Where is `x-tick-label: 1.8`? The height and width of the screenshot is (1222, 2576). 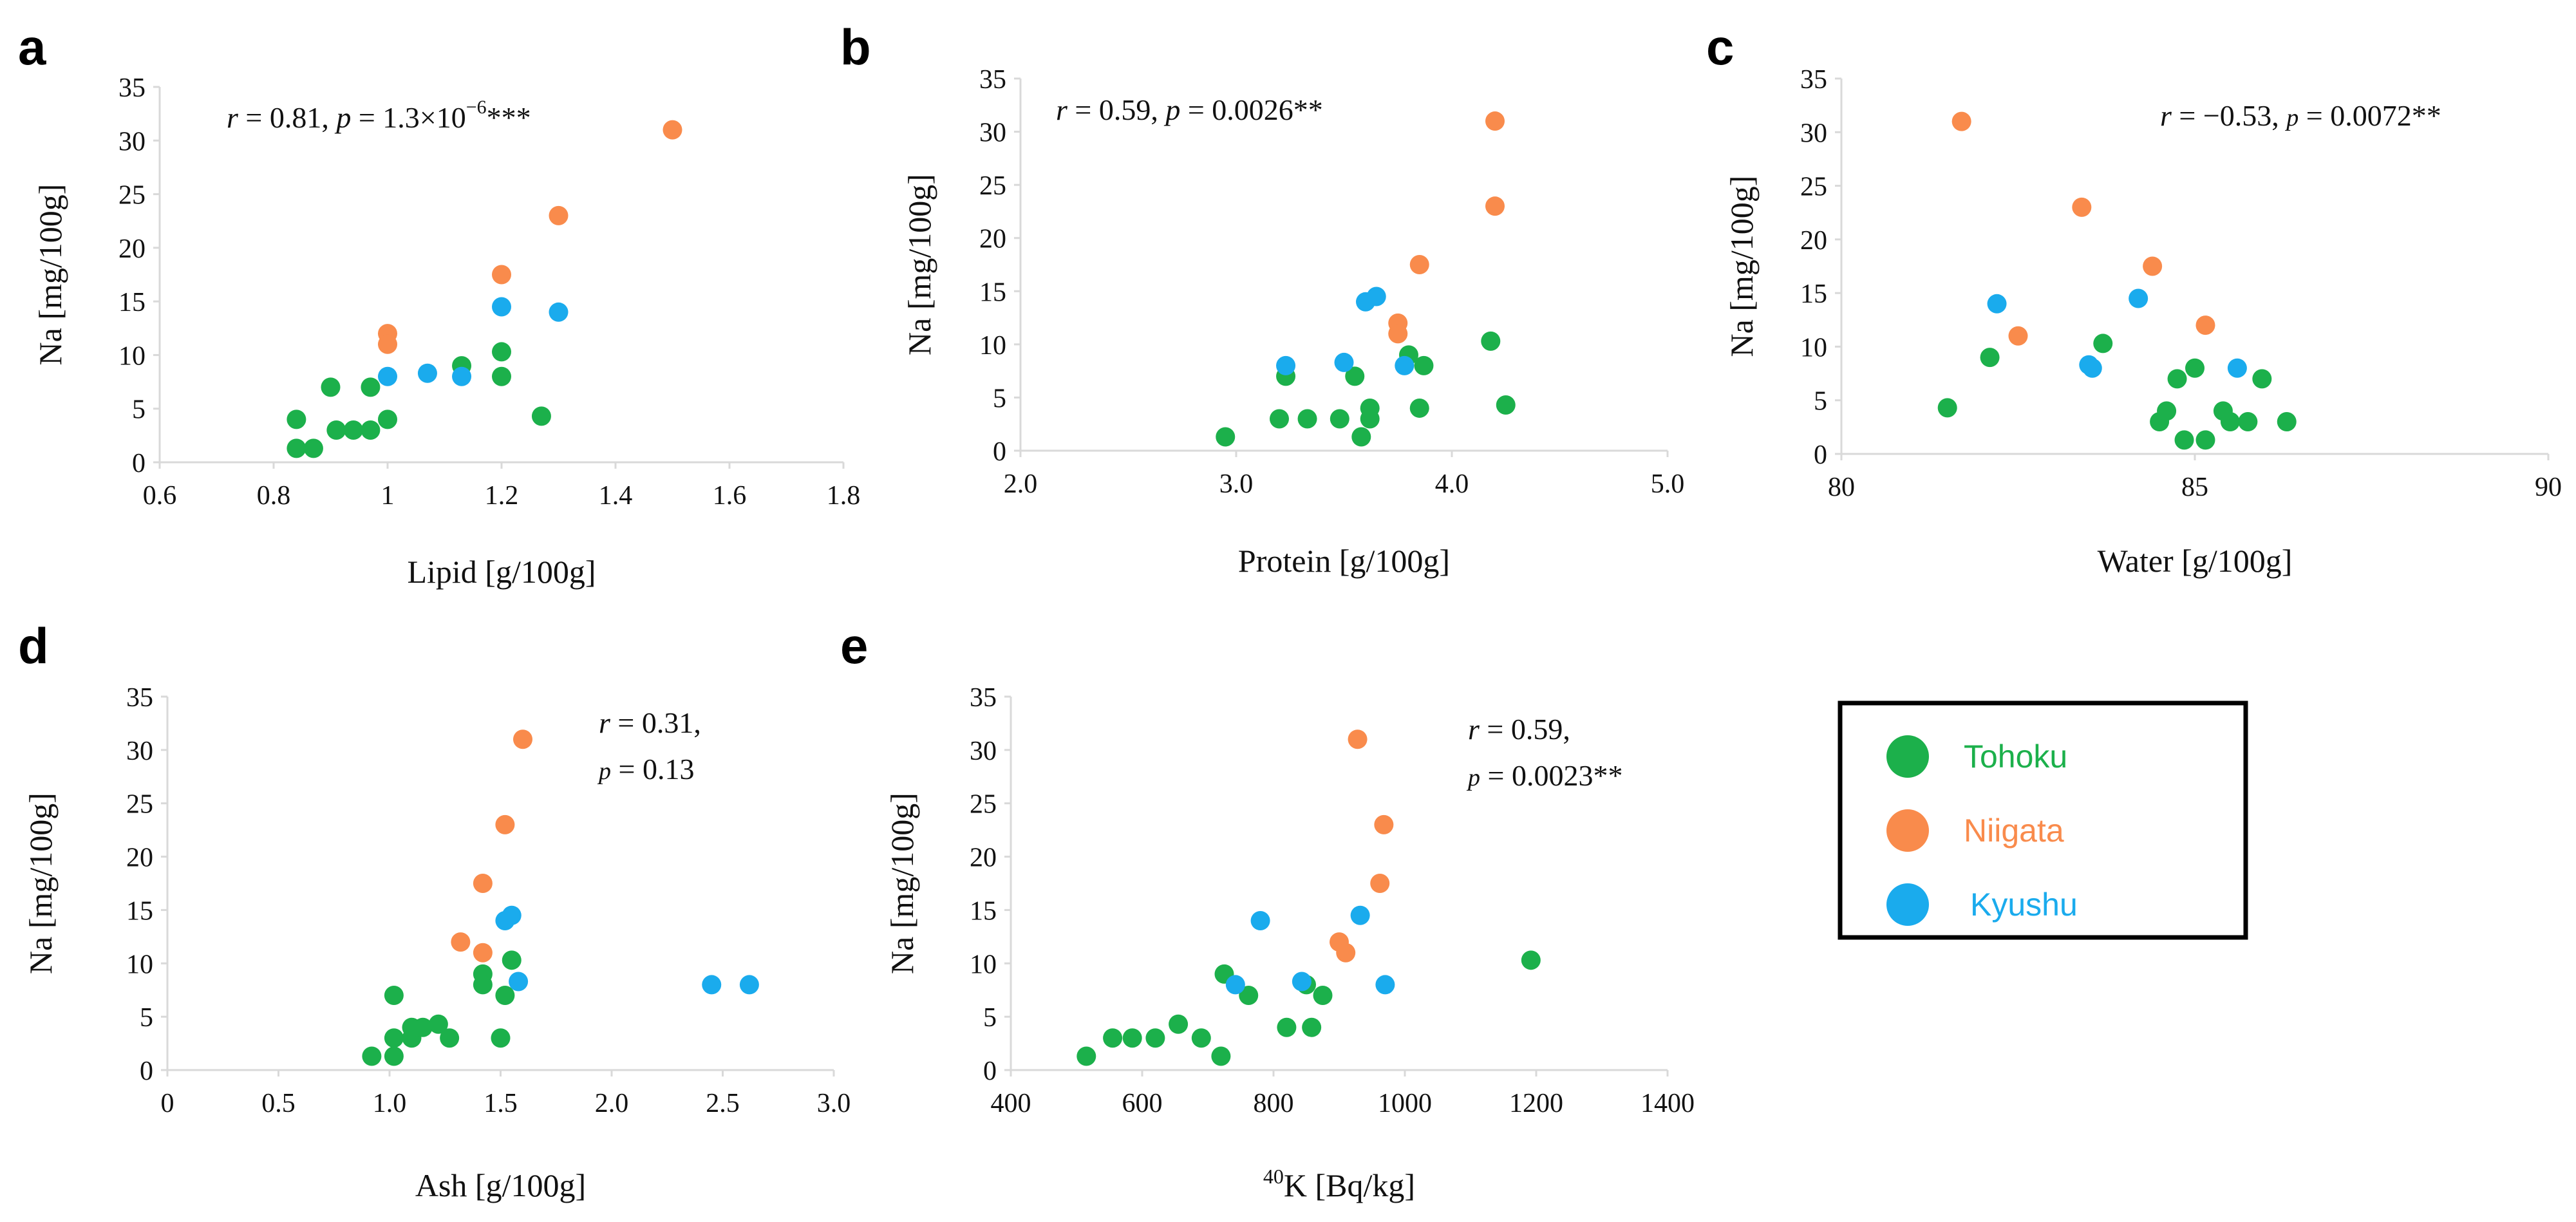 x-tick-label: 1.8 is located at coordinates (844, 496).